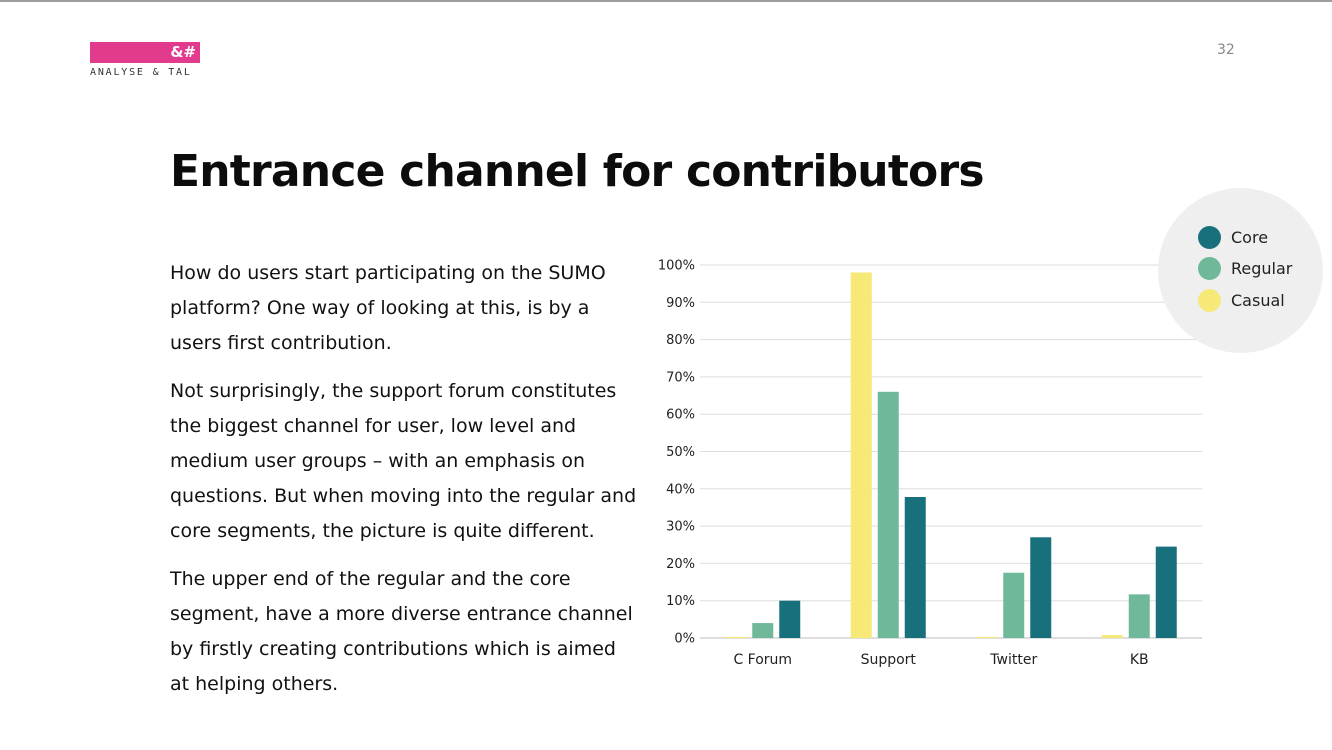  Describe the element at coordinates (145, 52) in the screenshot. I see `logo-bar: &#` at that location.